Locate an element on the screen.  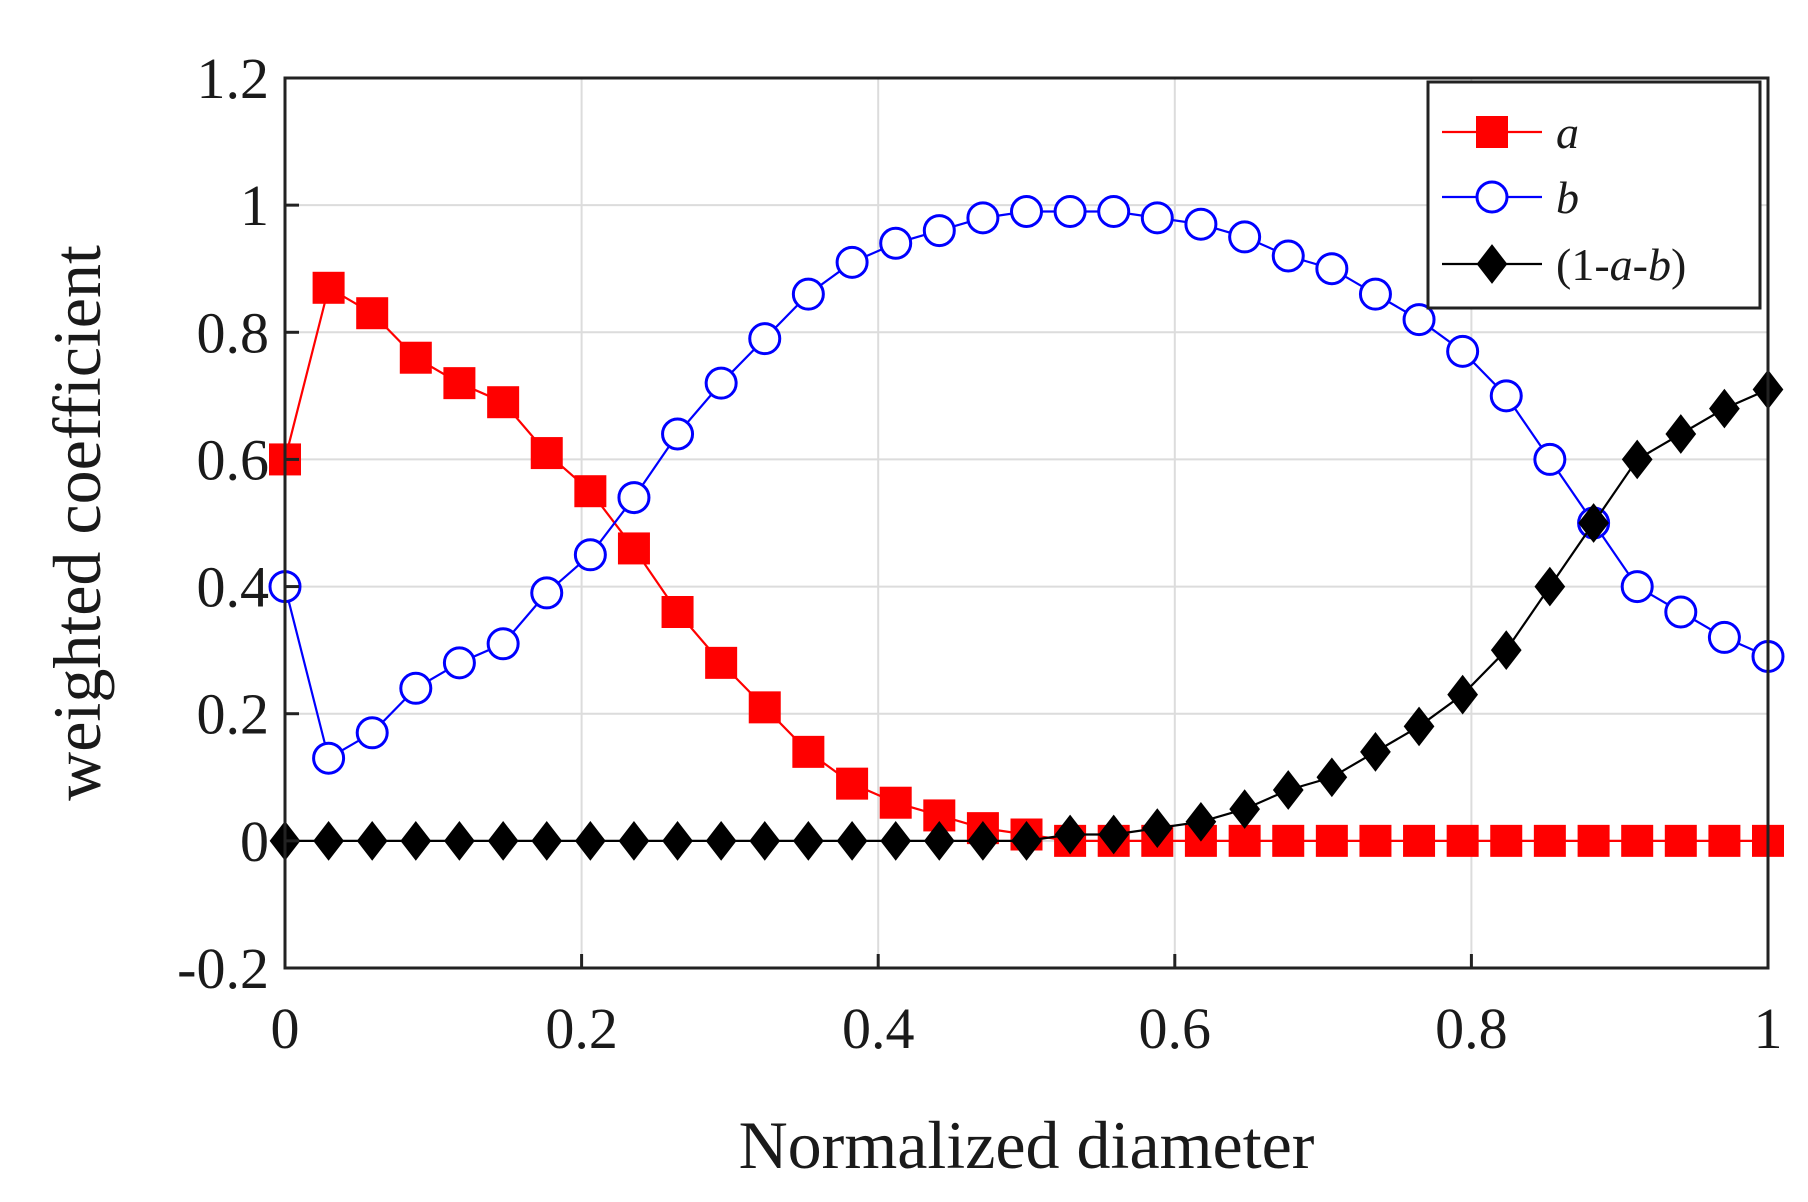
legend-item: b is located at coordinates (1510, 197).